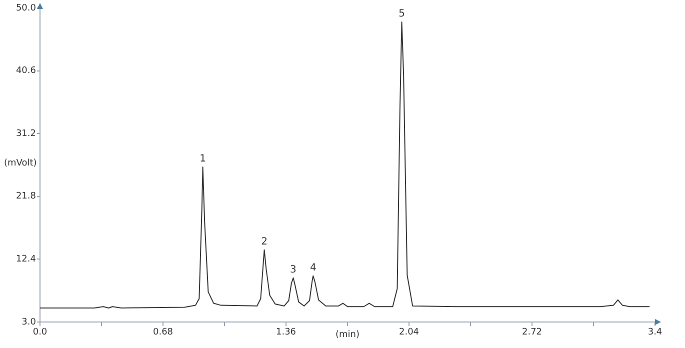 This screenshot has width=685, height=348. Describe the element at coordinates (203, 159) in the screenshot. I see `annotation: 1` at that location.